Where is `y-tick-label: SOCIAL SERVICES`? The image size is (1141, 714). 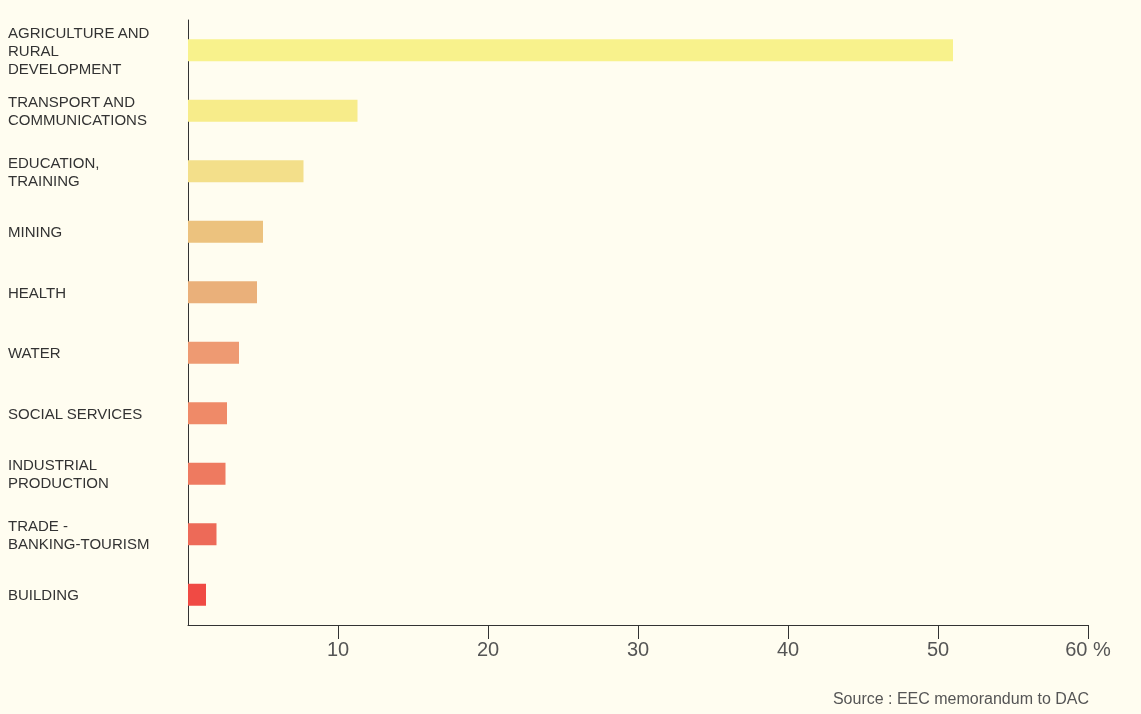
y-tick-label: SOCIAL SERVICES is located at coordinates (75, 413).